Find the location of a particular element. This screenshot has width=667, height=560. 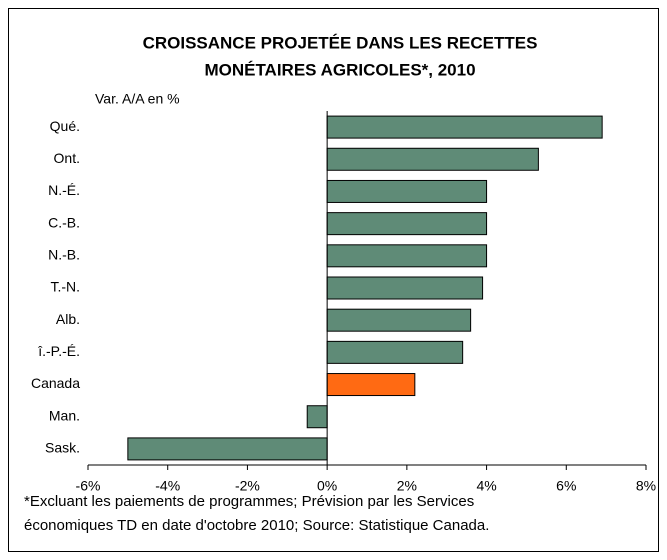

chart-title: MONÉTAIRES AGRICOLES*, 2010 is located at coordinates (339, 69).